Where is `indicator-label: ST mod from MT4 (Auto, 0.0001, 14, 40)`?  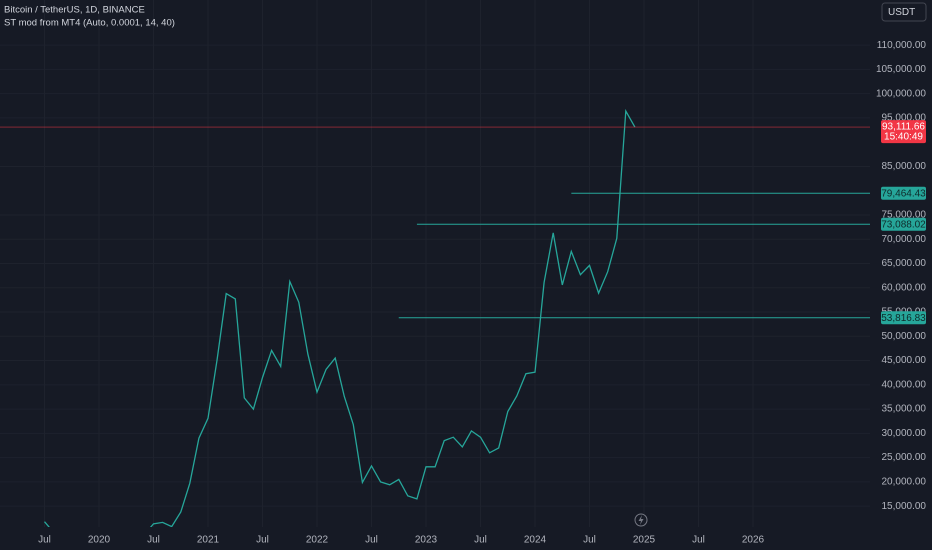 indicator-label: ST mod from MT4 (Auto, 0.0001, 14, 40) is located at coordinates (89, 23).